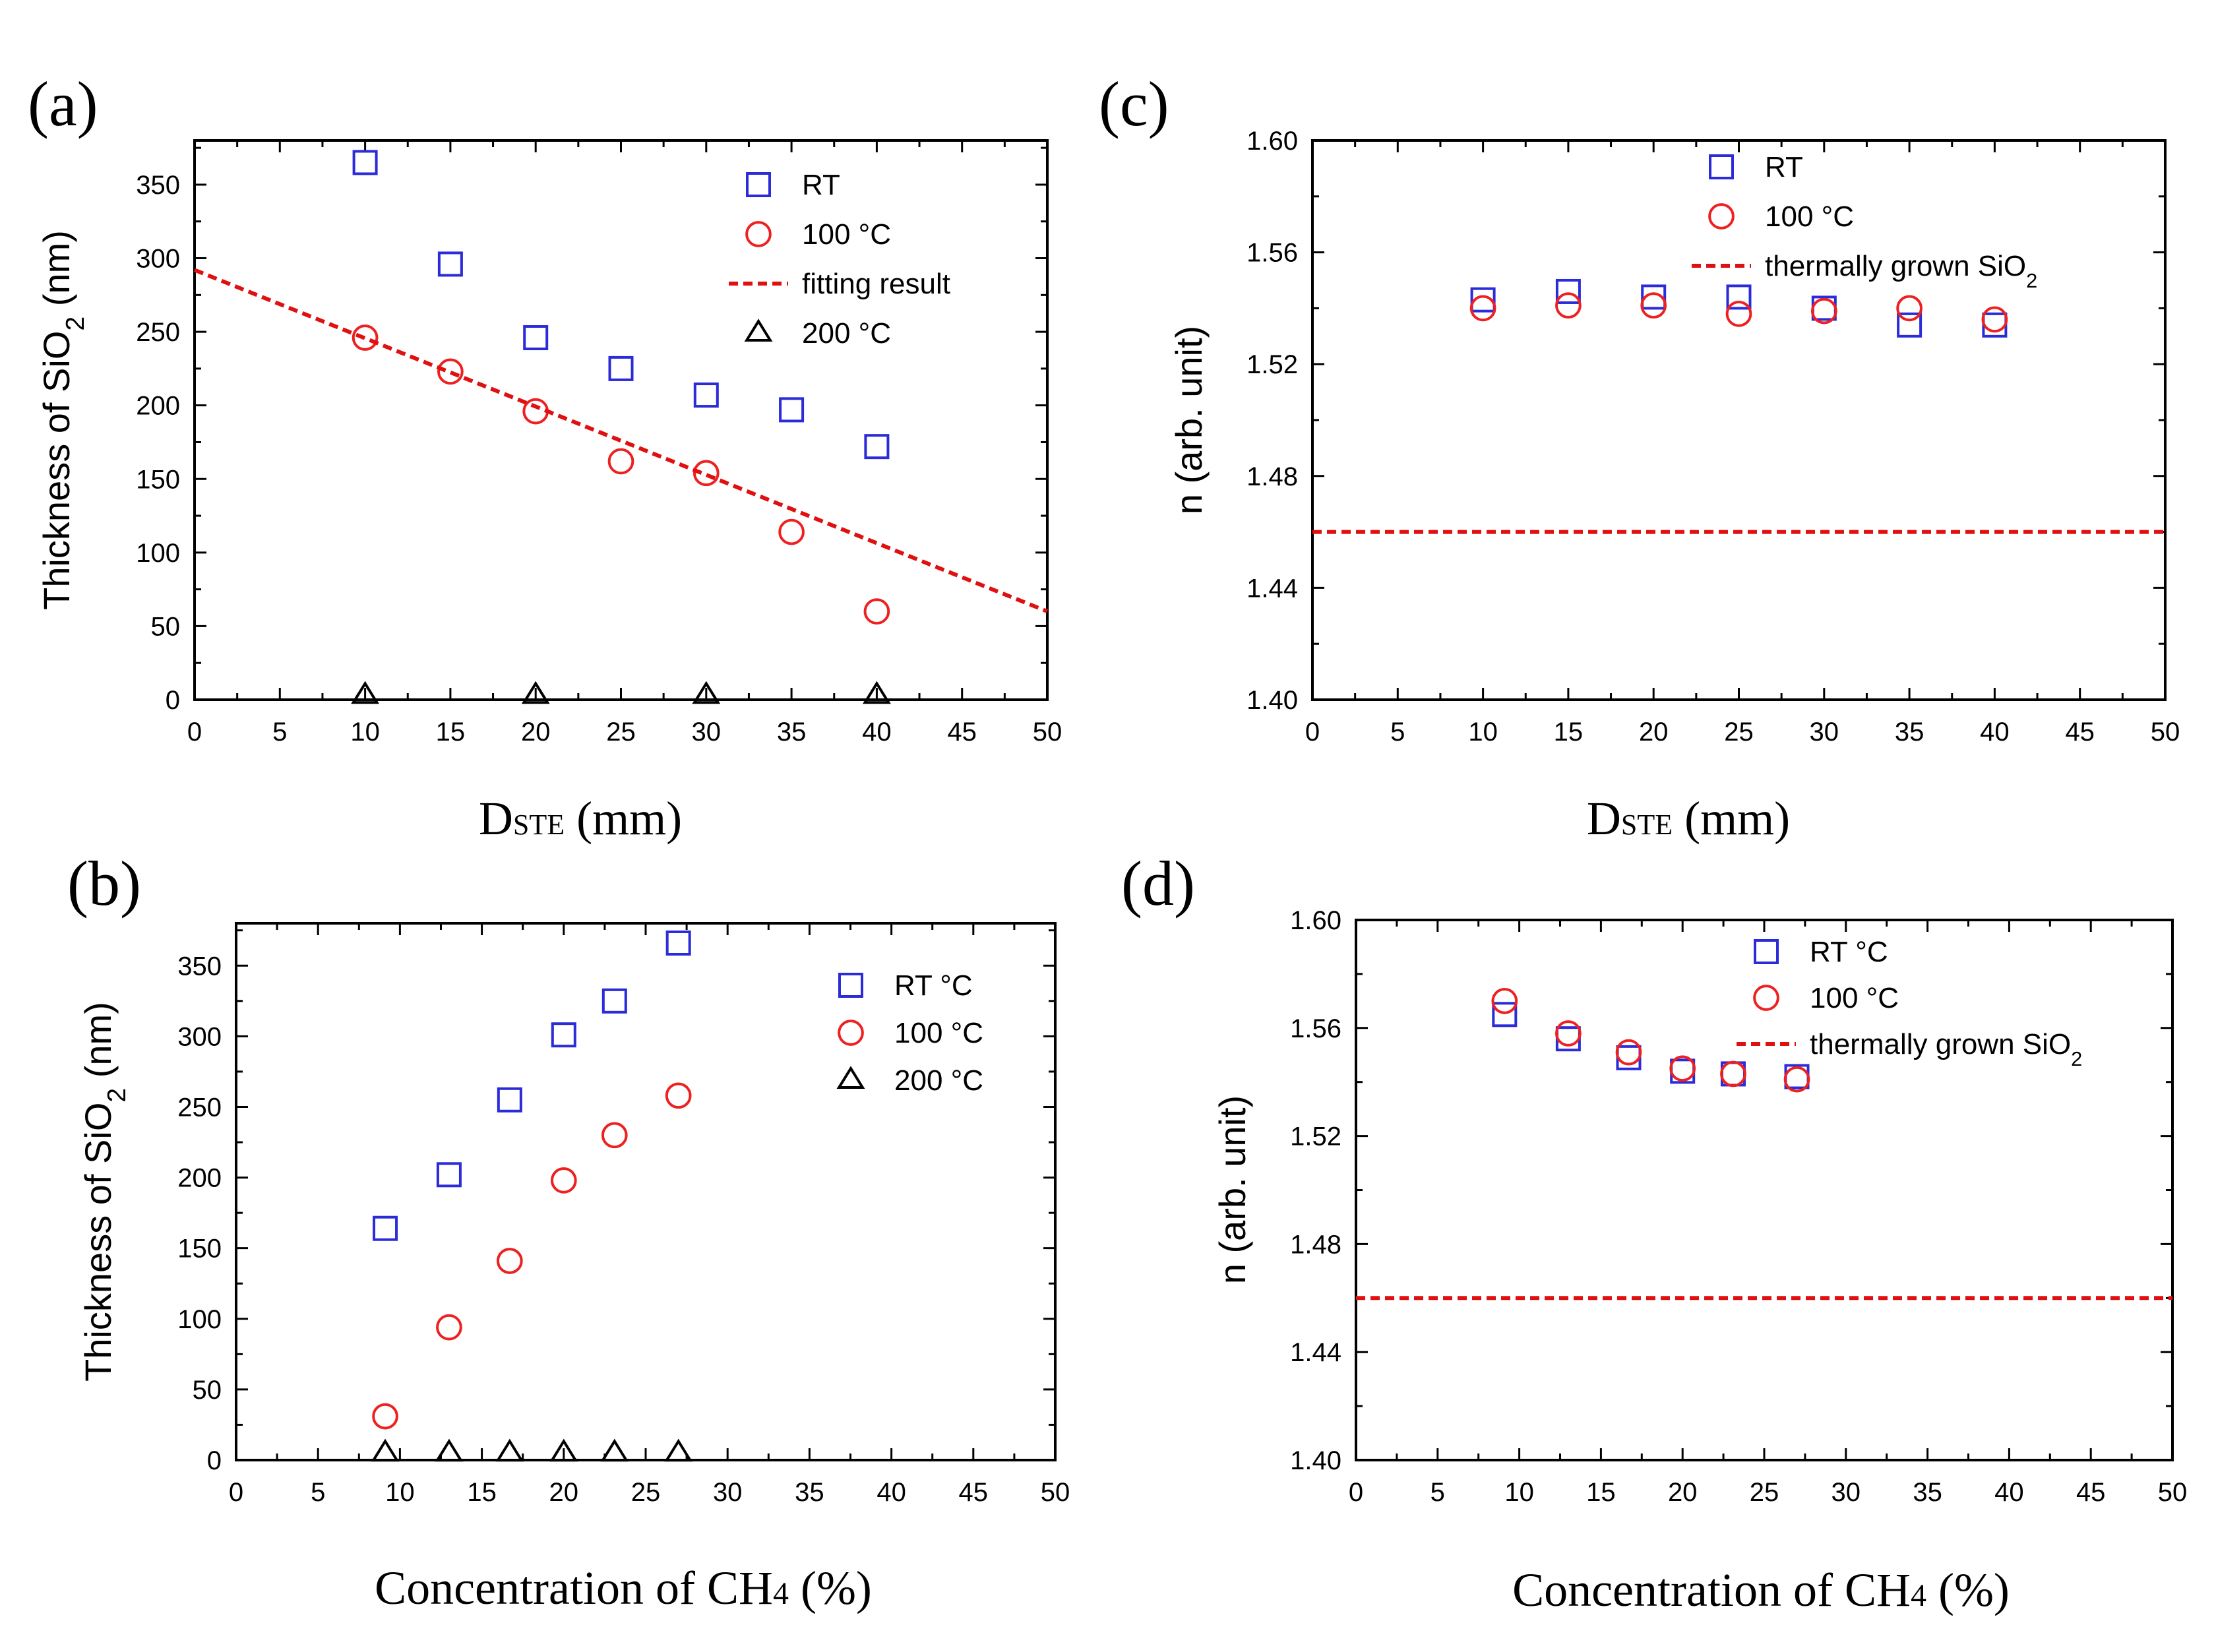 The height and width of the screenshot is (1652, 2216). Describe the element at coordinates (199, 1319) in the screenshot. I see `y-tick-label: 100` at that location.